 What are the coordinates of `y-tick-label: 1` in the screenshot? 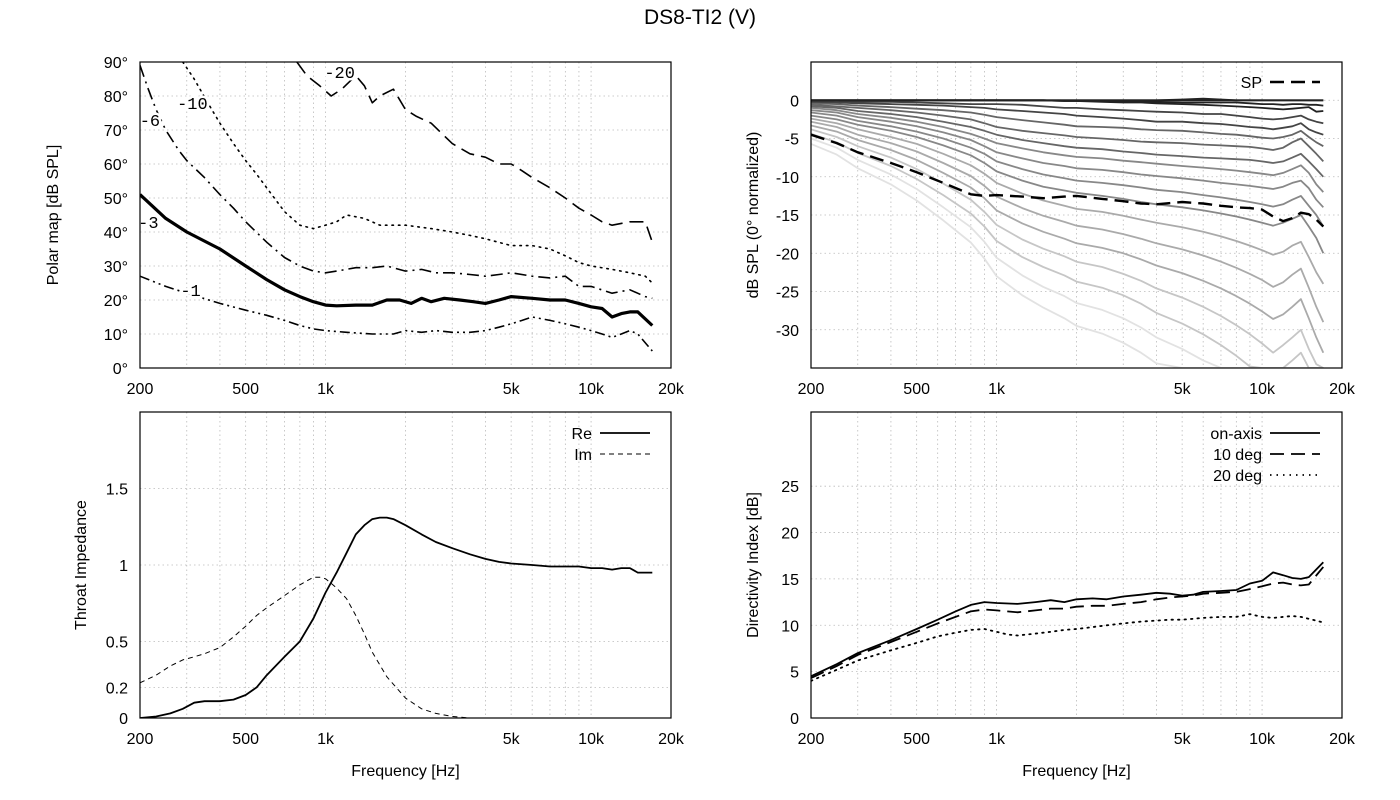 It's located at (123, 566).